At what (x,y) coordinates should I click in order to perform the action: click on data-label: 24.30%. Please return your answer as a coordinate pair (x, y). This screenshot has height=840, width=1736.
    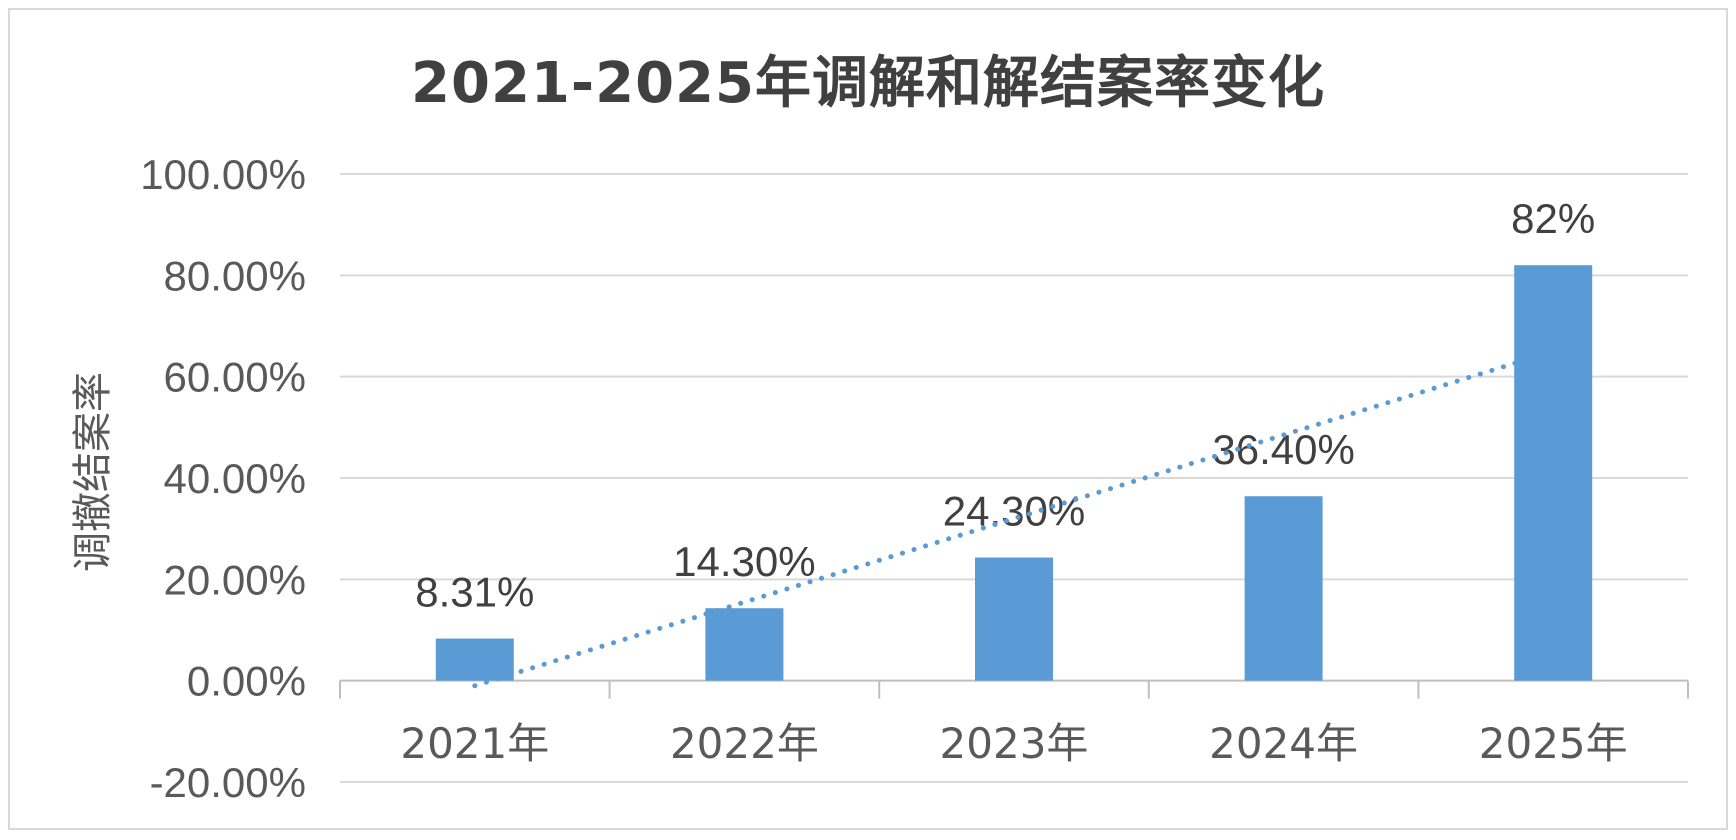
    Looking at the image, I should click on (1014, 511).